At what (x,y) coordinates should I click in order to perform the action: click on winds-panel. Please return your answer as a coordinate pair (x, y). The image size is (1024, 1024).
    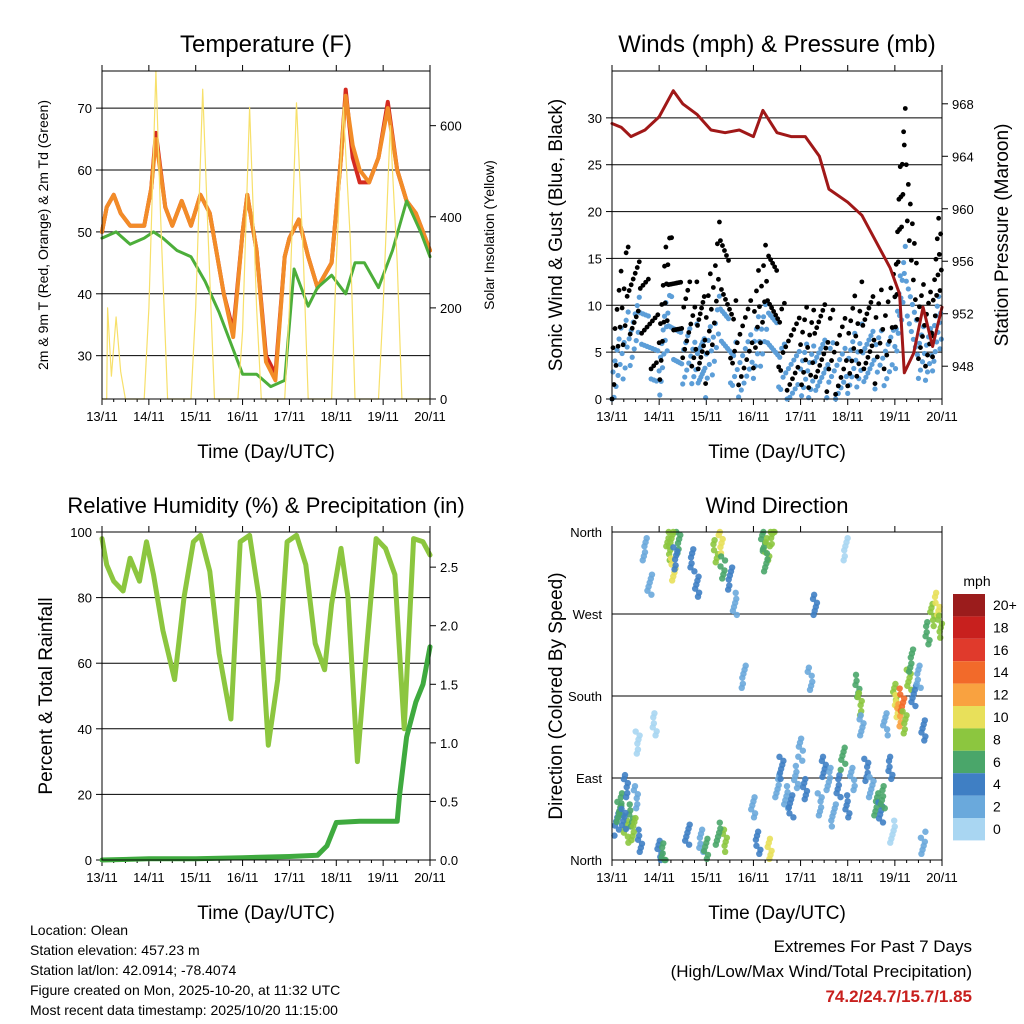
    Looking at the image, I should click on (777, 235).